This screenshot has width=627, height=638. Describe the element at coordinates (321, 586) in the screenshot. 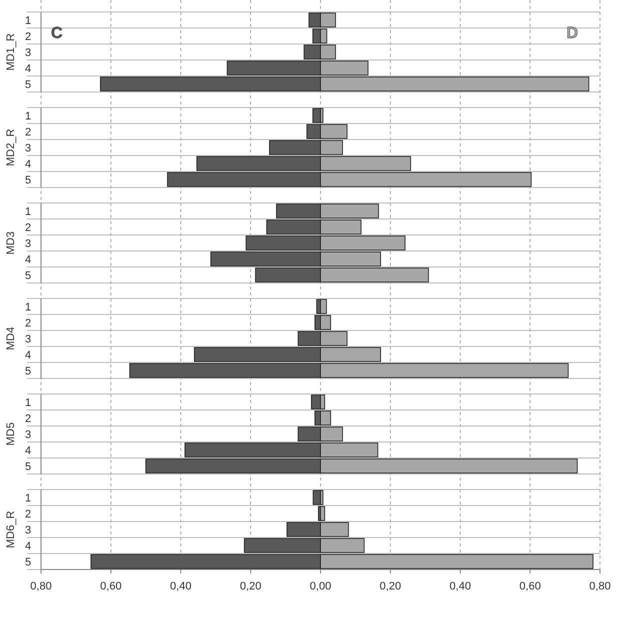

I see `x-tick-label: 0,00` at that location.